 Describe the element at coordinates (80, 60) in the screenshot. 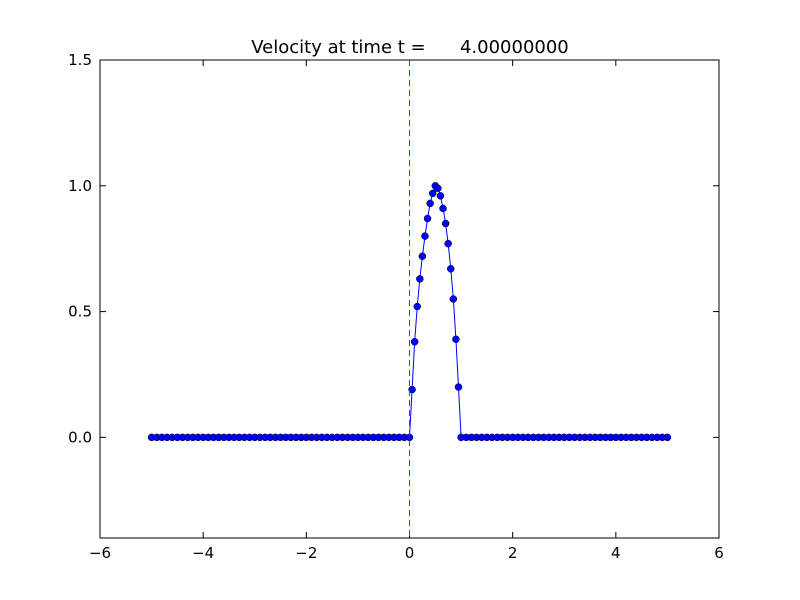

I see `y-tick-label: 1.5` at that location.